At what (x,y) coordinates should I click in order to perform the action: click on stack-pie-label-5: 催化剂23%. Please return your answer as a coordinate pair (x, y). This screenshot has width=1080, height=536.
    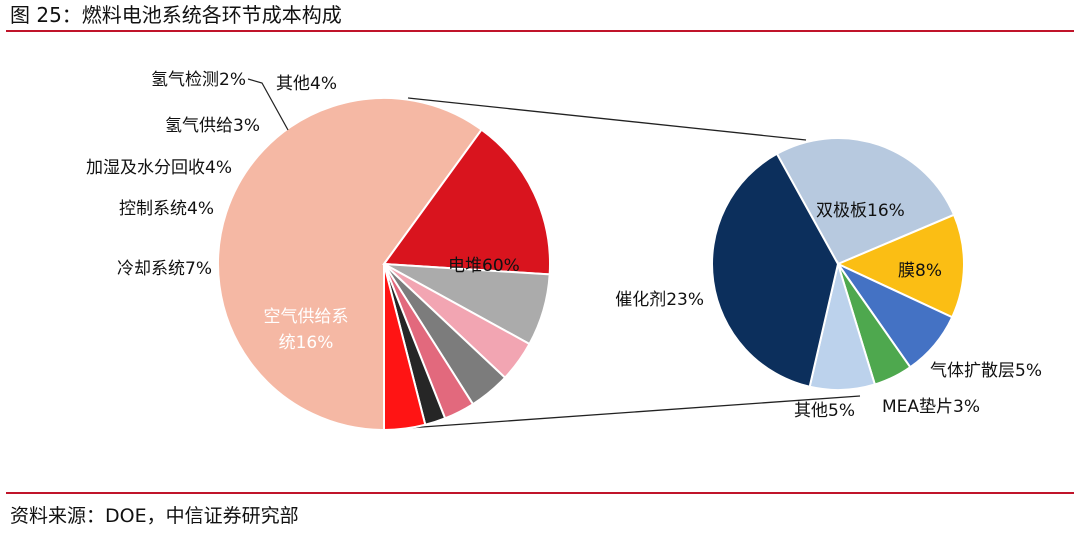
    Looking at the image, I should click on (659, 300).